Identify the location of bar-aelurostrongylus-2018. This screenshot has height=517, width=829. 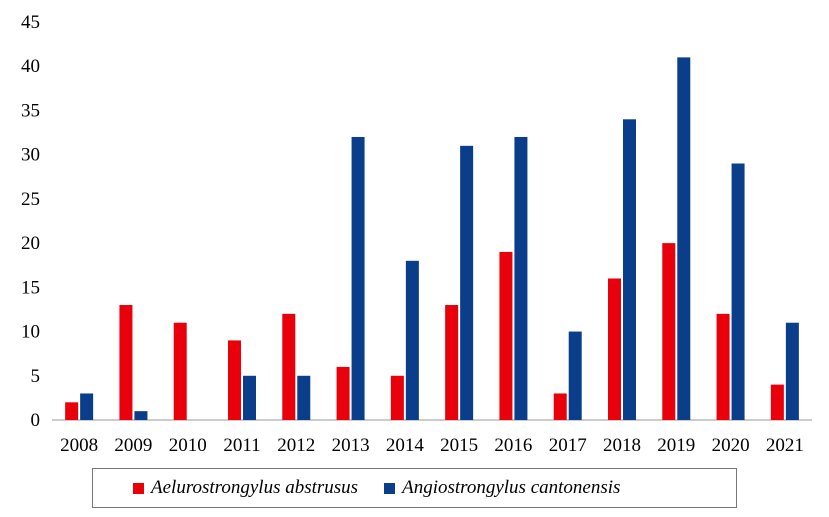
(614, 349).